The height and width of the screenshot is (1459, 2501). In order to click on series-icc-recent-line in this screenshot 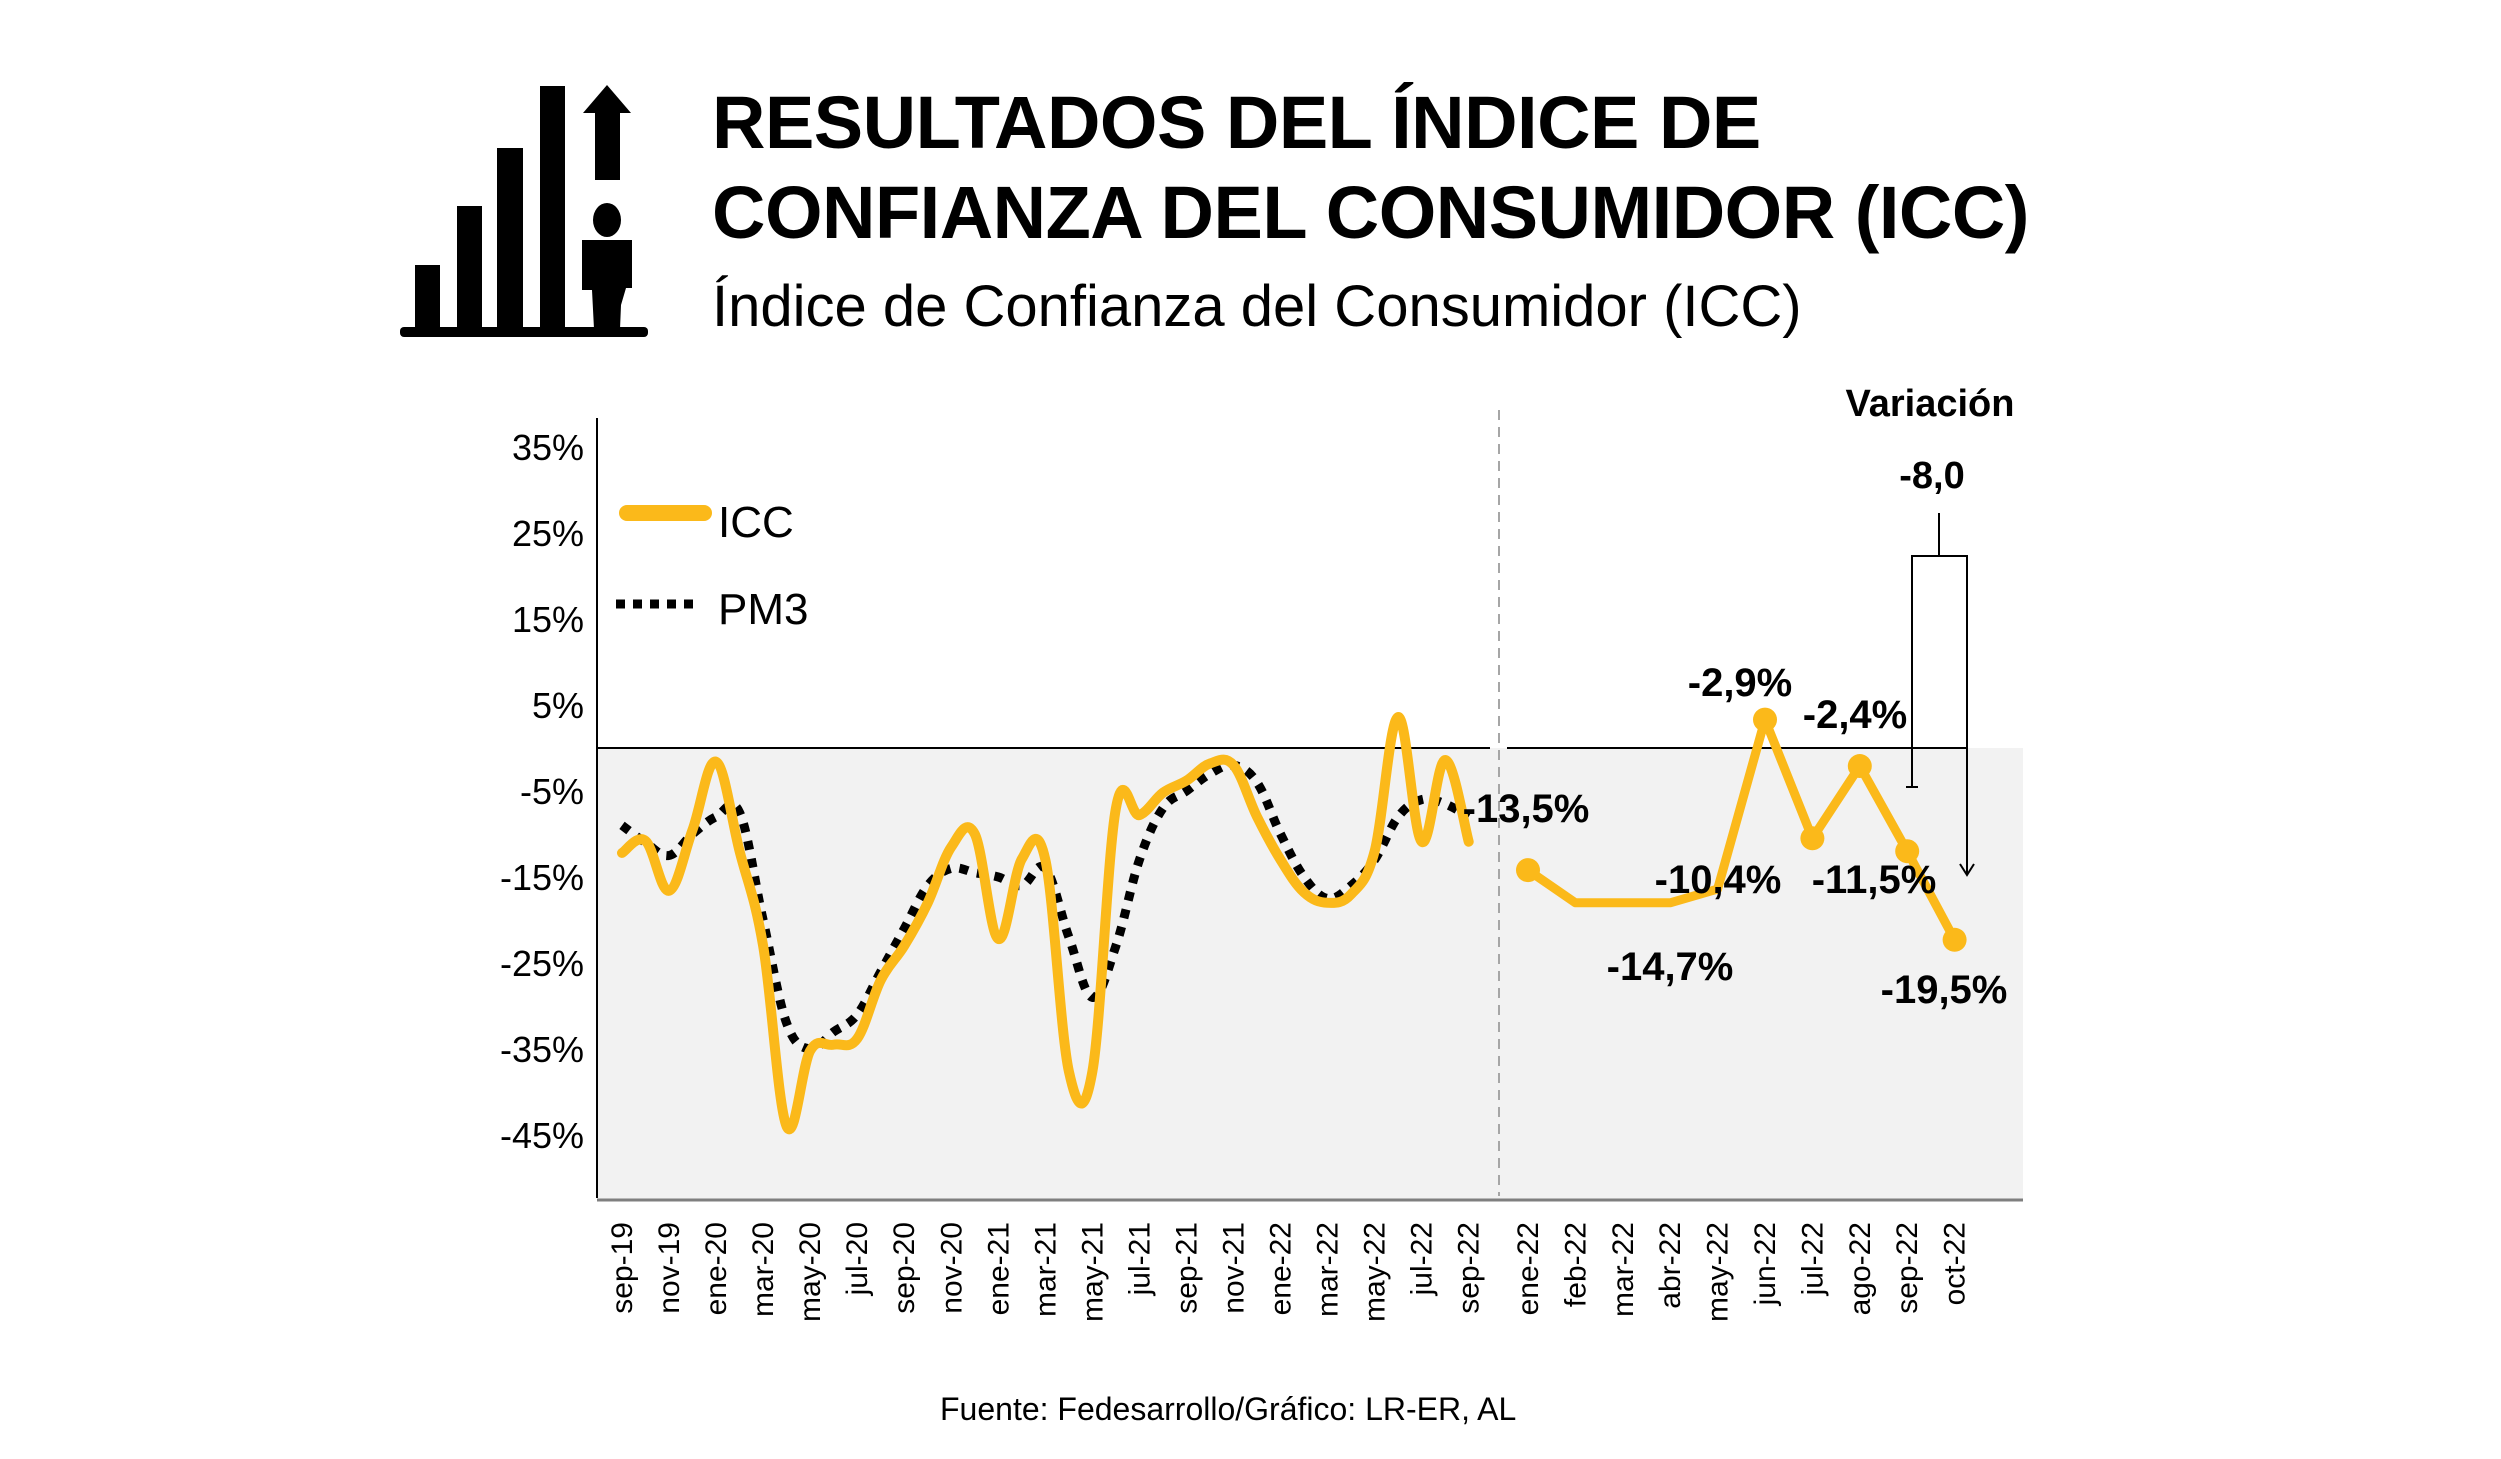, I will do `click(1742, 828)`.